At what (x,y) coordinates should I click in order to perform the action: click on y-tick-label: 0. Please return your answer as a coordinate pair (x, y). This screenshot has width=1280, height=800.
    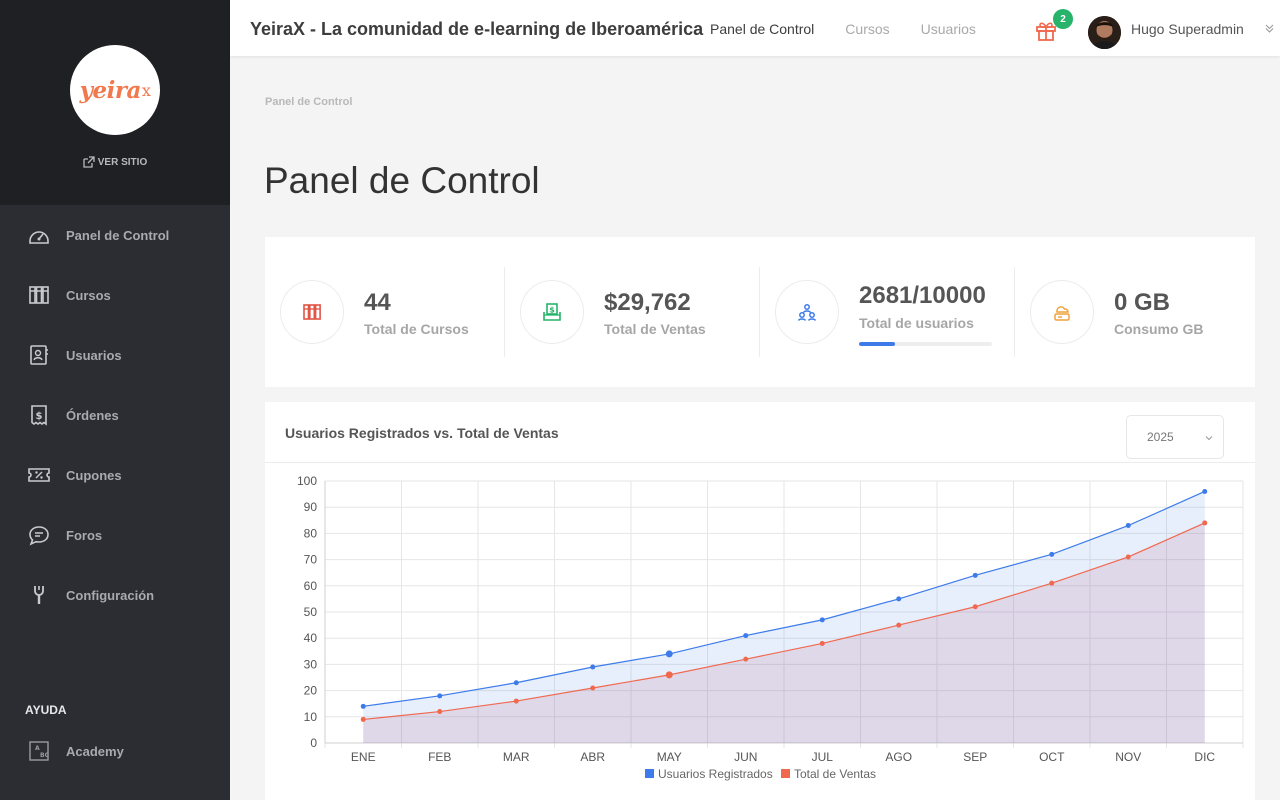
    Looking at the image, I should click on (313, 743).